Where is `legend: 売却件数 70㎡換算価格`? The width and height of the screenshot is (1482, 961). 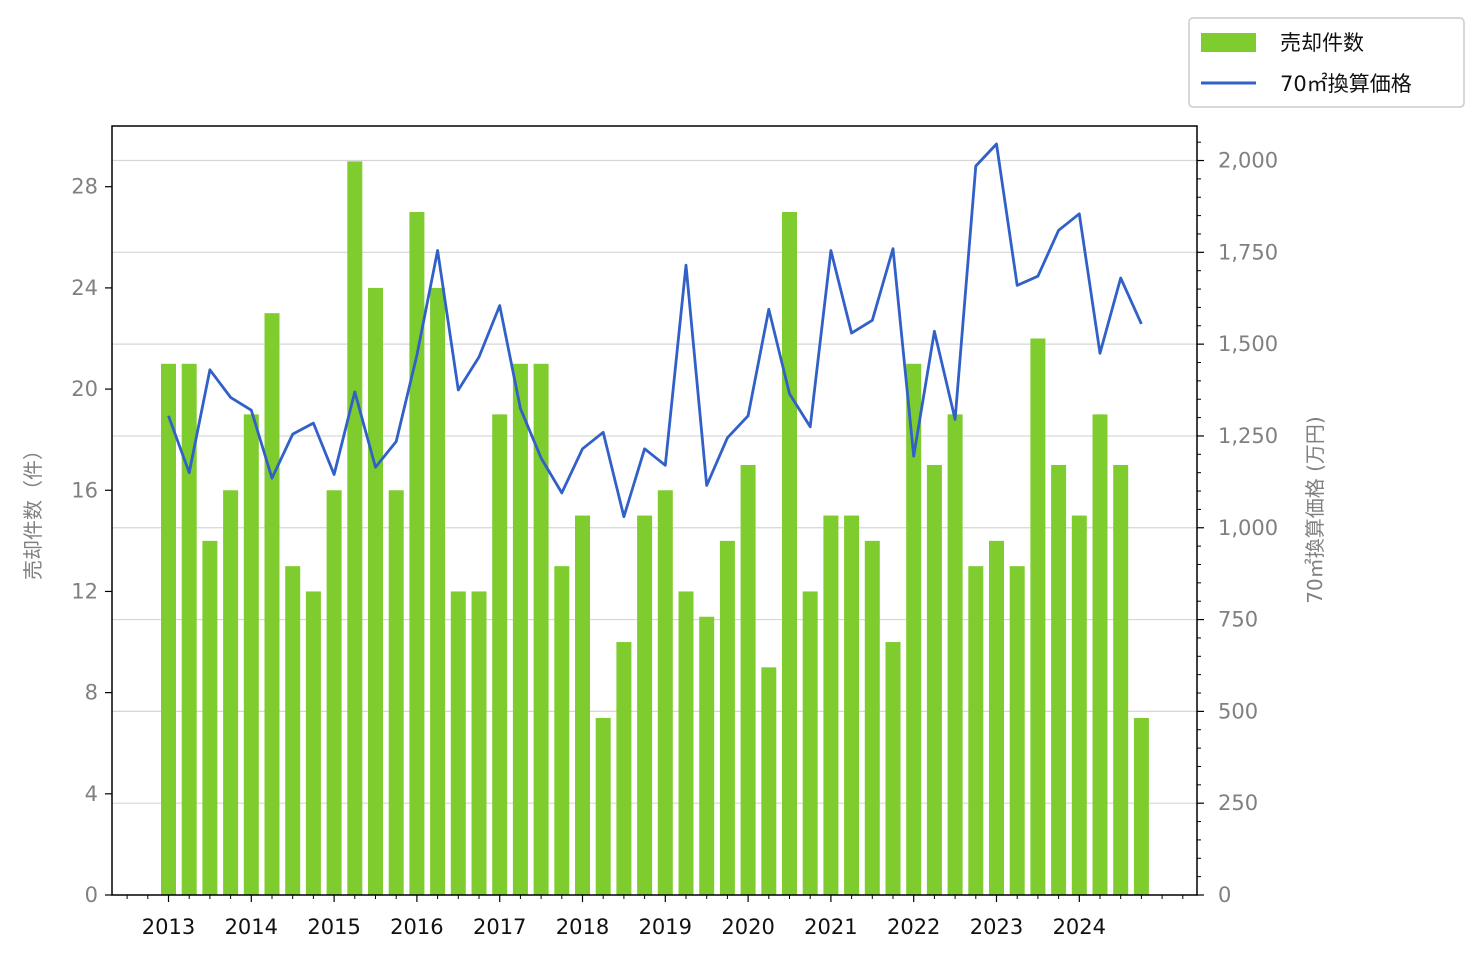 legend: 売却件数 70㎡換算価格 is located at coordinates (1326, 62).